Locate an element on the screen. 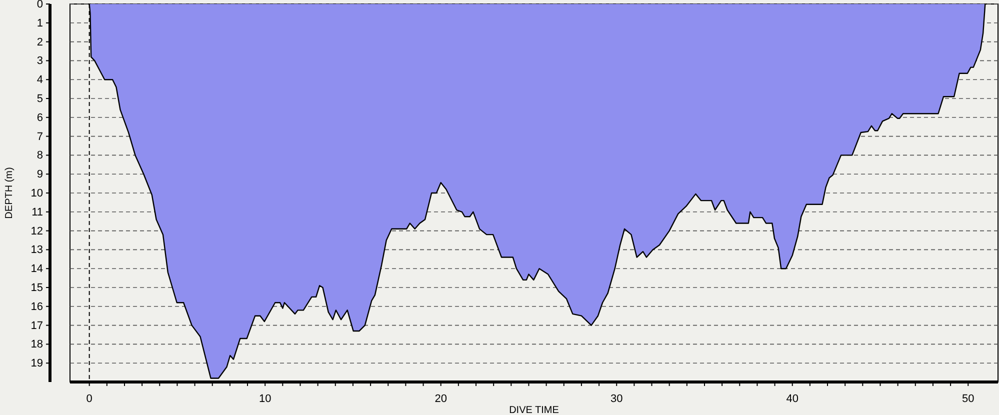  x-axis-title: DIVE TIME is located at coordinates (534, 410).